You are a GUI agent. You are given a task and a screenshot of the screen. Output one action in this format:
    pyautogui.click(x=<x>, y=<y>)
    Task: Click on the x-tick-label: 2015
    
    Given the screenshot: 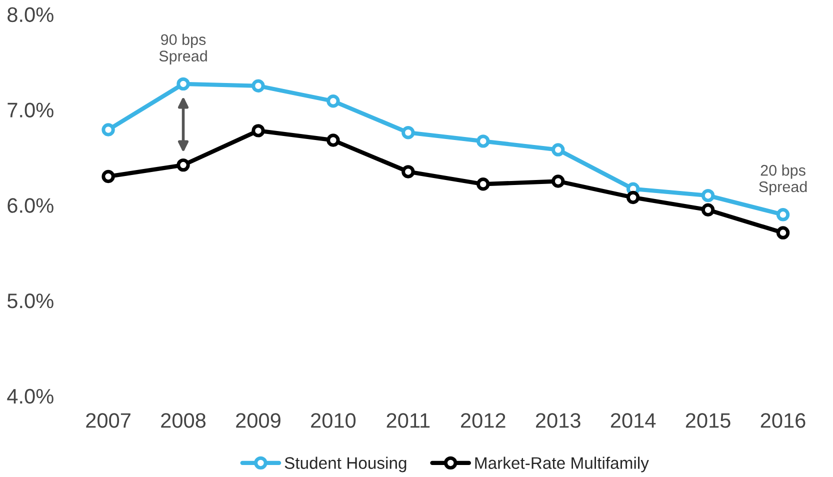 What is the action you would take?
    pyautogui.click(x=708, y=420)
    